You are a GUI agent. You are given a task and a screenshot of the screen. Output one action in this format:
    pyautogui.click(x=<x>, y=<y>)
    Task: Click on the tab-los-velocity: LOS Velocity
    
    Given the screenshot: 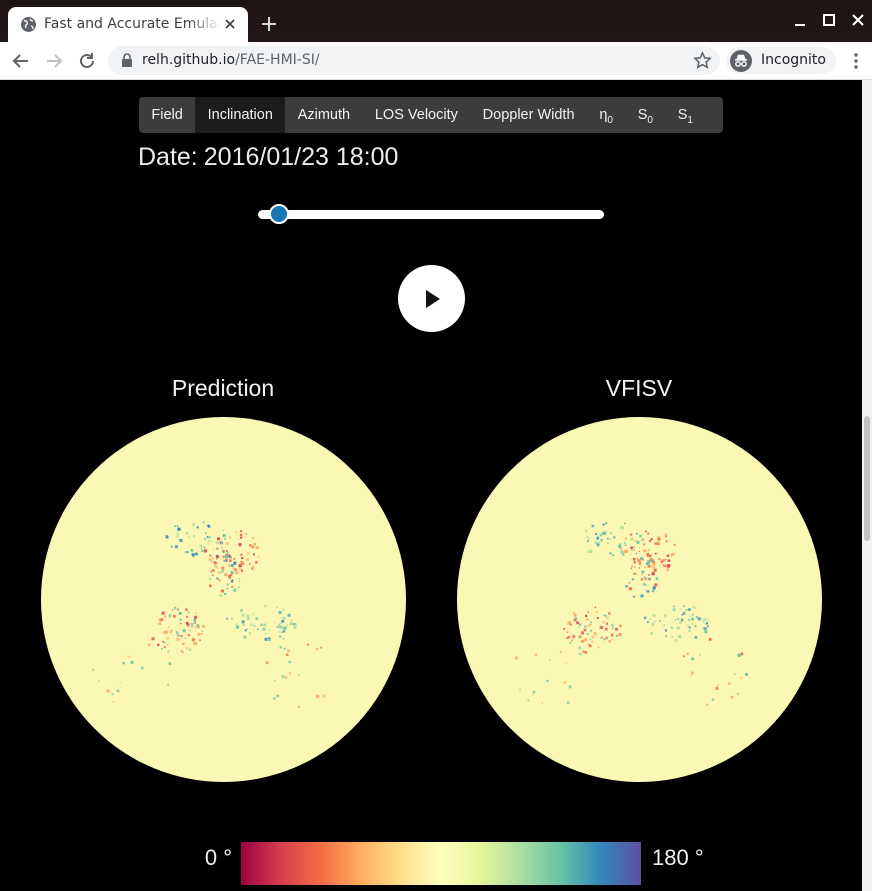 What is the action you would take?
    pyautogui.click(x=416, y=115)
    